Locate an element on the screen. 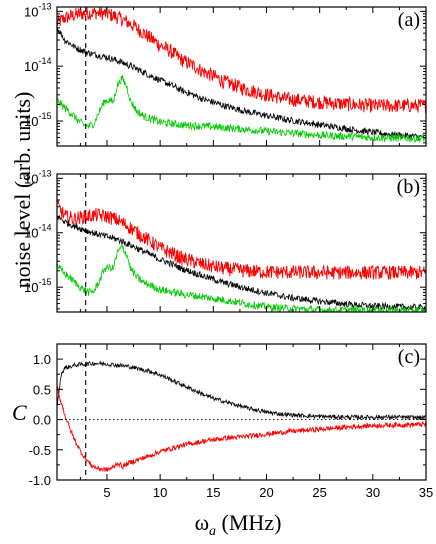 This screenshot has height=544, width=436. x-tick-label: 25 is located at coordinates (319, 492).